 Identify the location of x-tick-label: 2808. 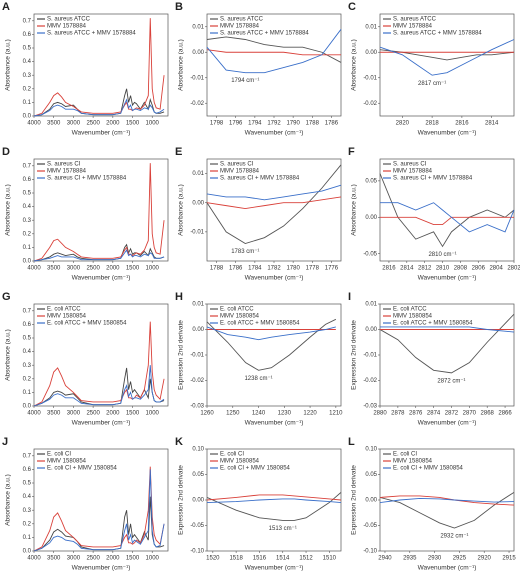
(461, 269).